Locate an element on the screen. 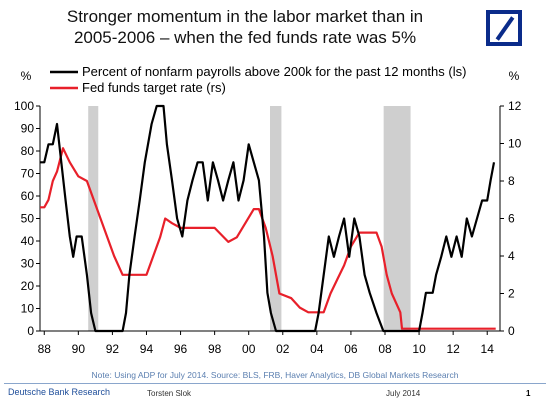 The height and width of the screenshot is (412, 550). left-tick-label: 20 is located at coordinates (28, 286).